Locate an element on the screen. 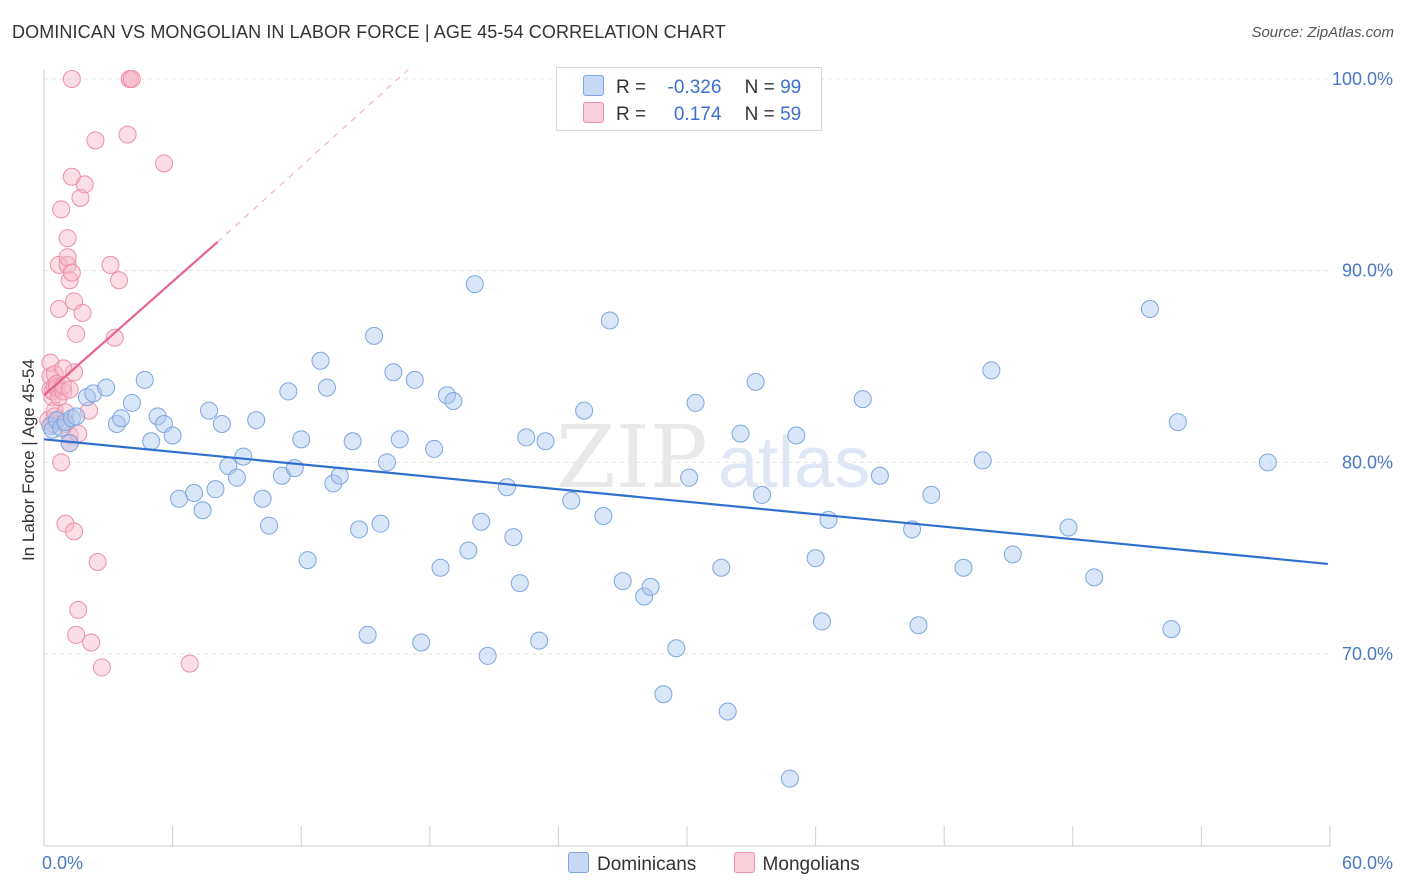 The width and height of the screenshot is (1406, 892). legend-row-dominicans: R = -0.326 N = 99 is located at coordinates (692, 88).